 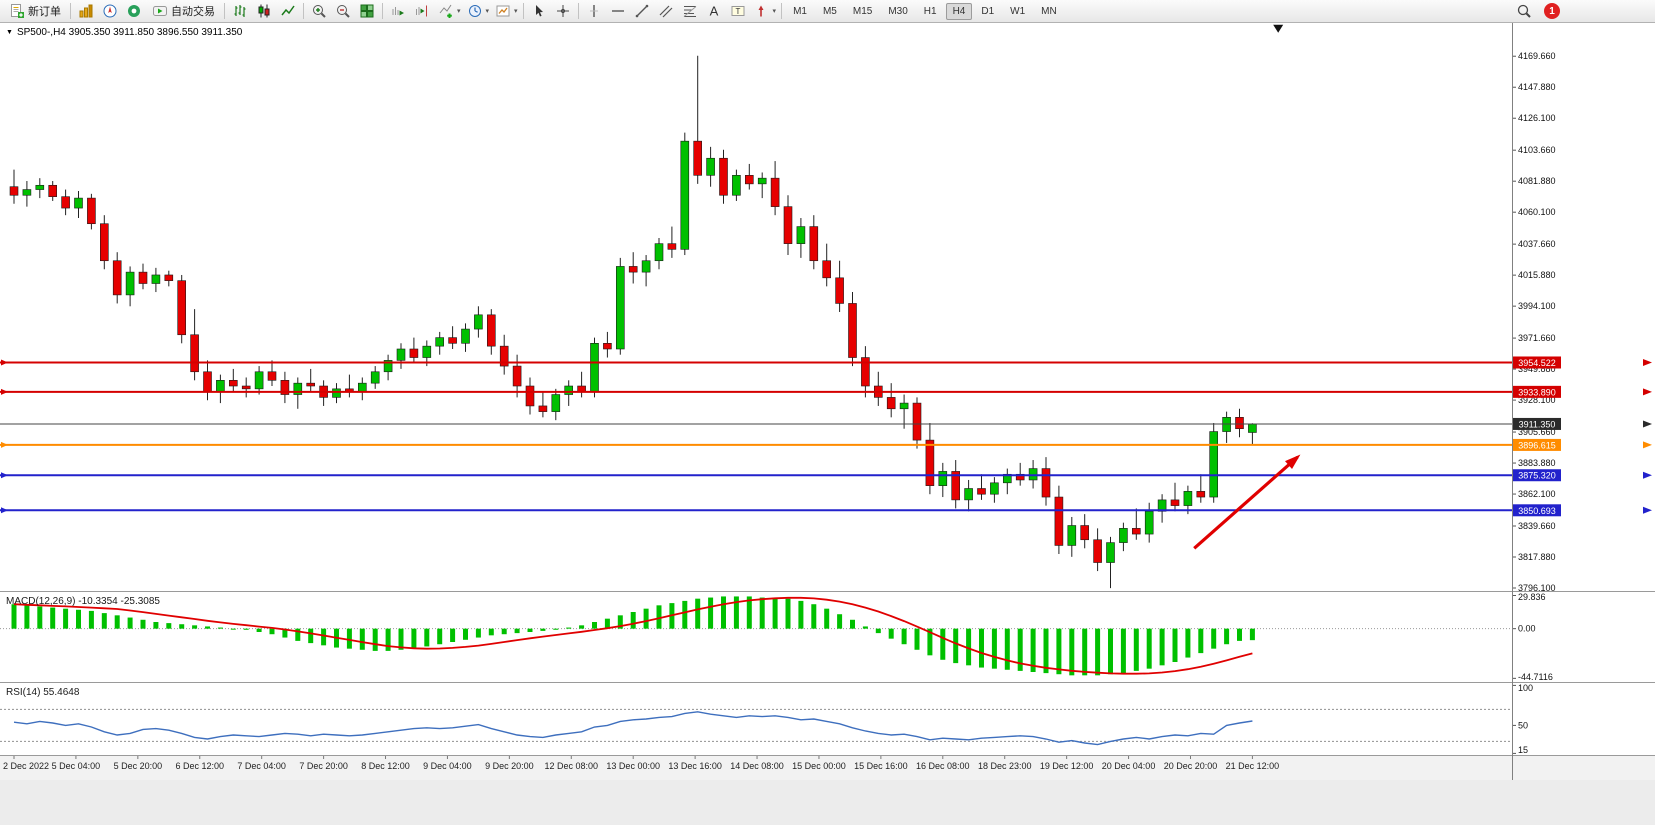 What do you see at coordinates (319, 11) in the screenshot?
I see `zoom-in-button` at bounding box center [319, 11].